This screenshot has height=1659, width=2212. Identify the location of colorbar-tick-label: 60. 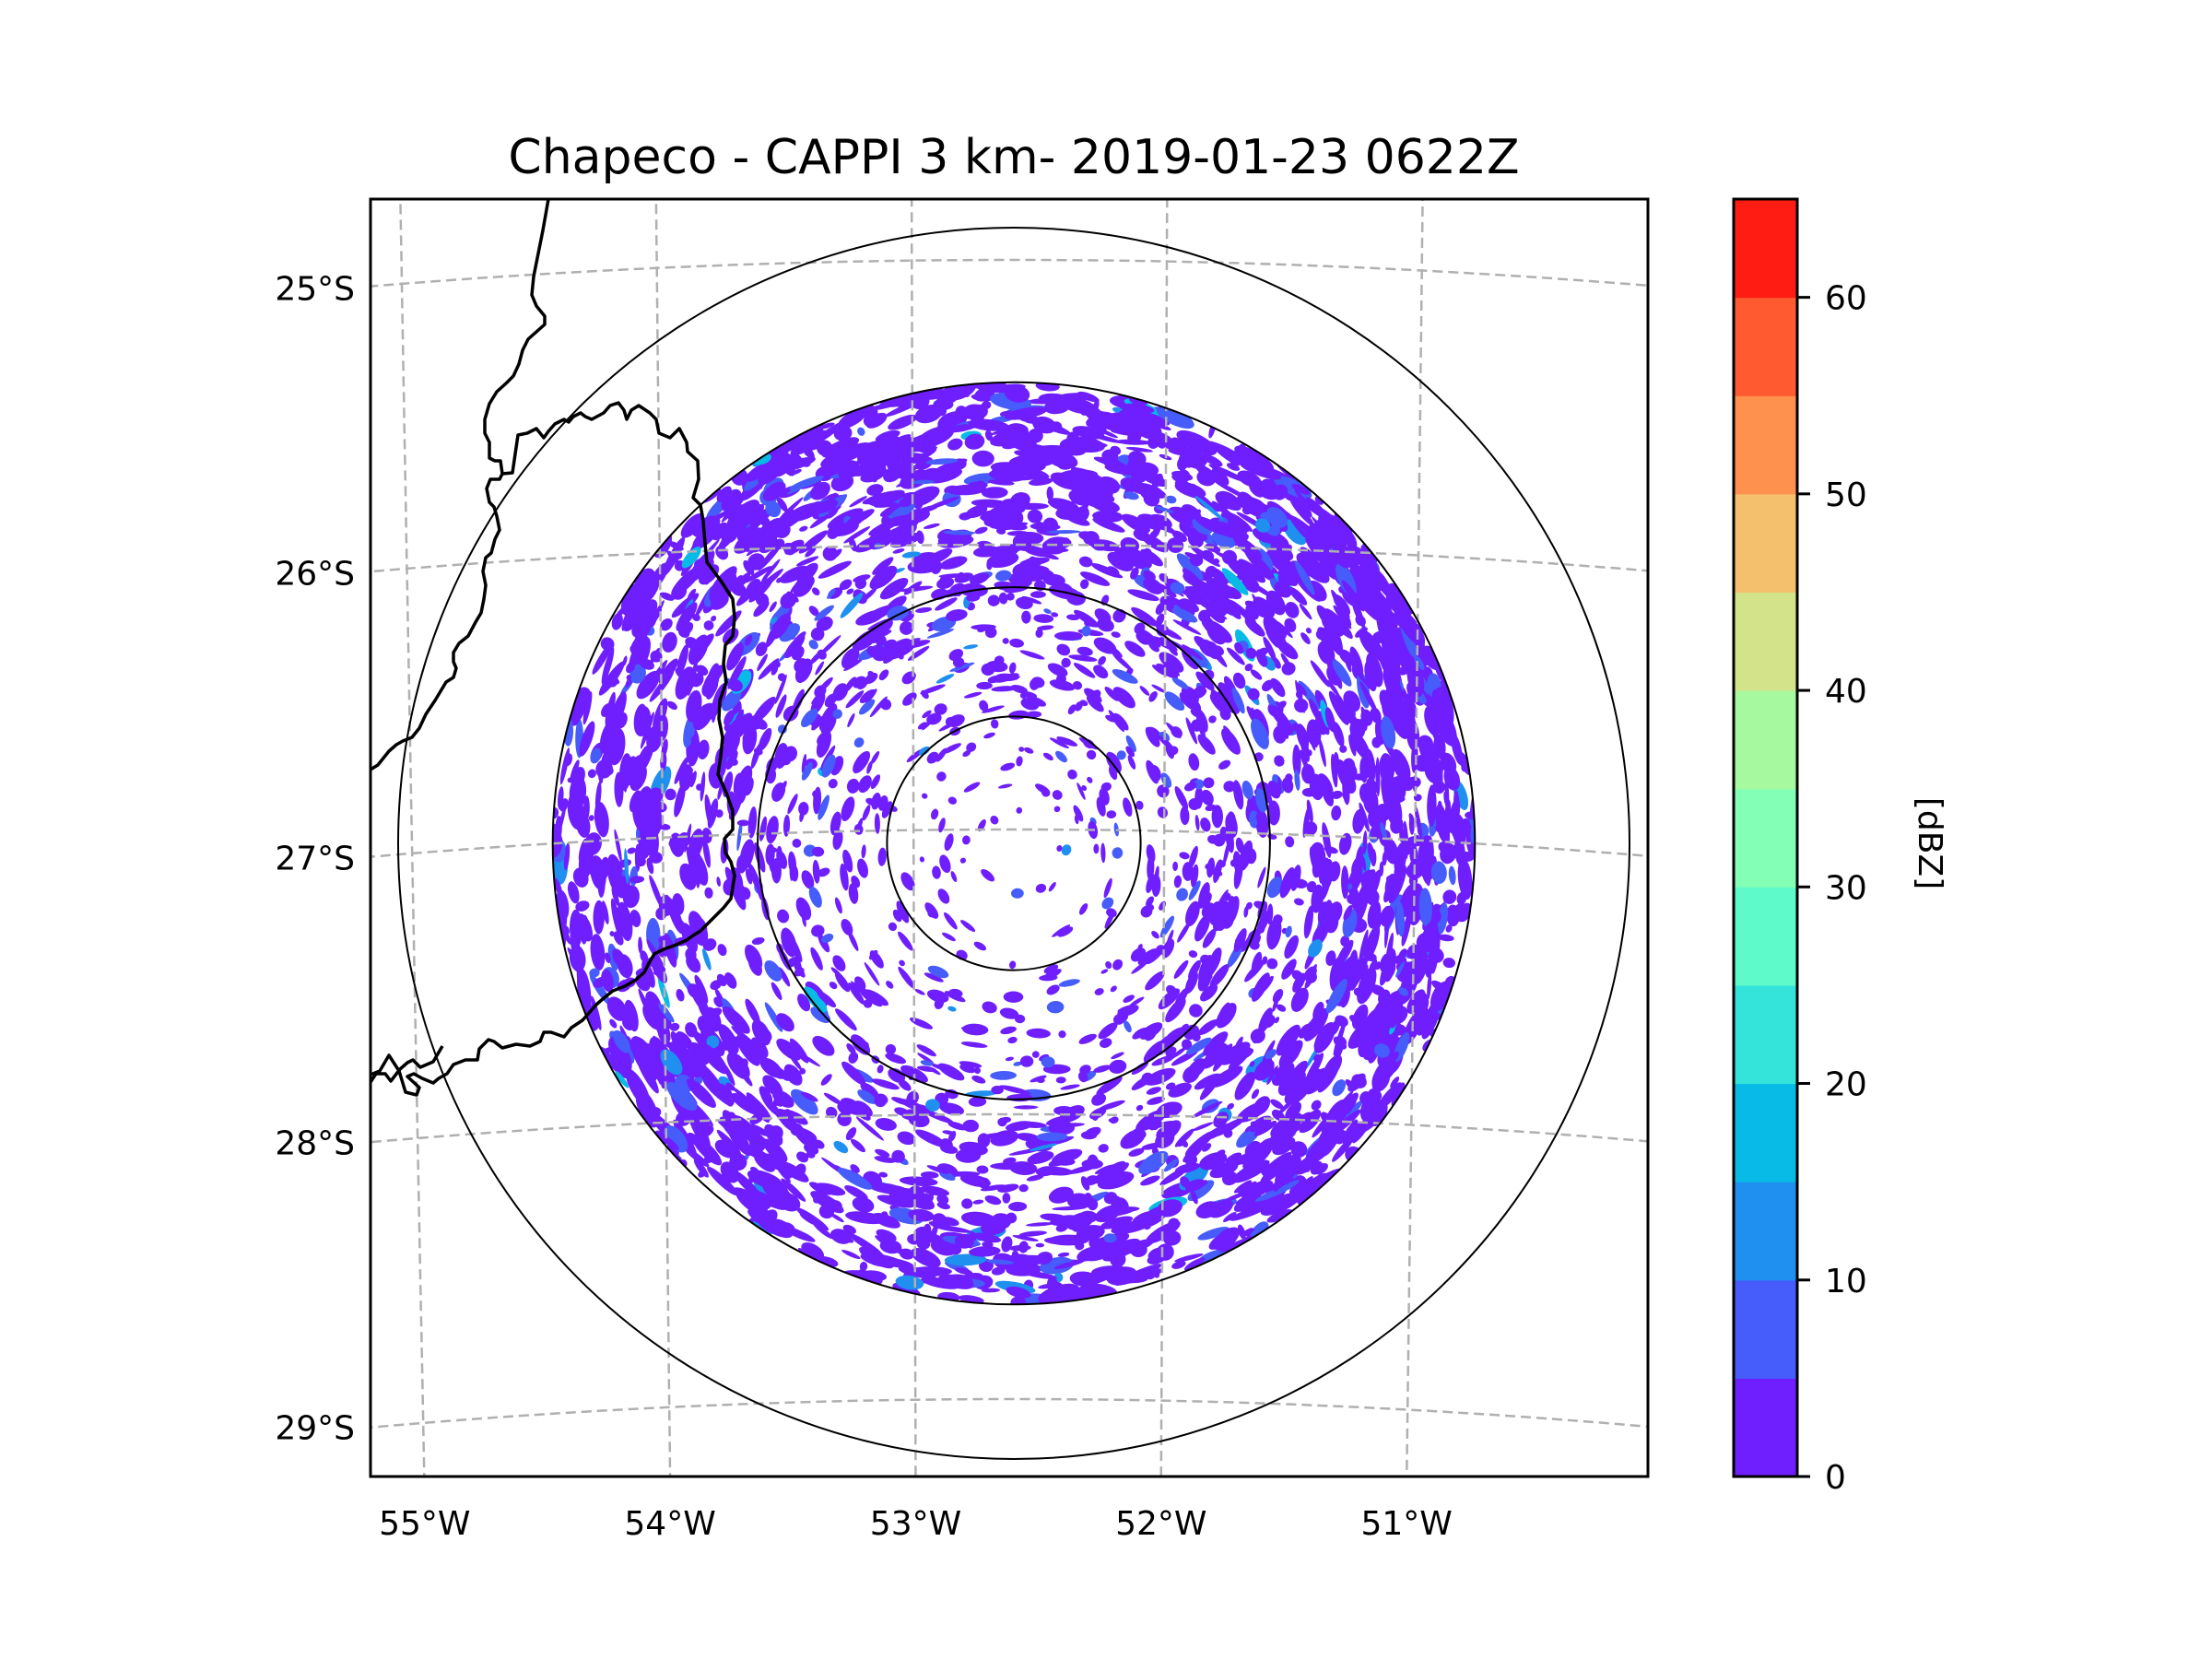
(1846, 299).